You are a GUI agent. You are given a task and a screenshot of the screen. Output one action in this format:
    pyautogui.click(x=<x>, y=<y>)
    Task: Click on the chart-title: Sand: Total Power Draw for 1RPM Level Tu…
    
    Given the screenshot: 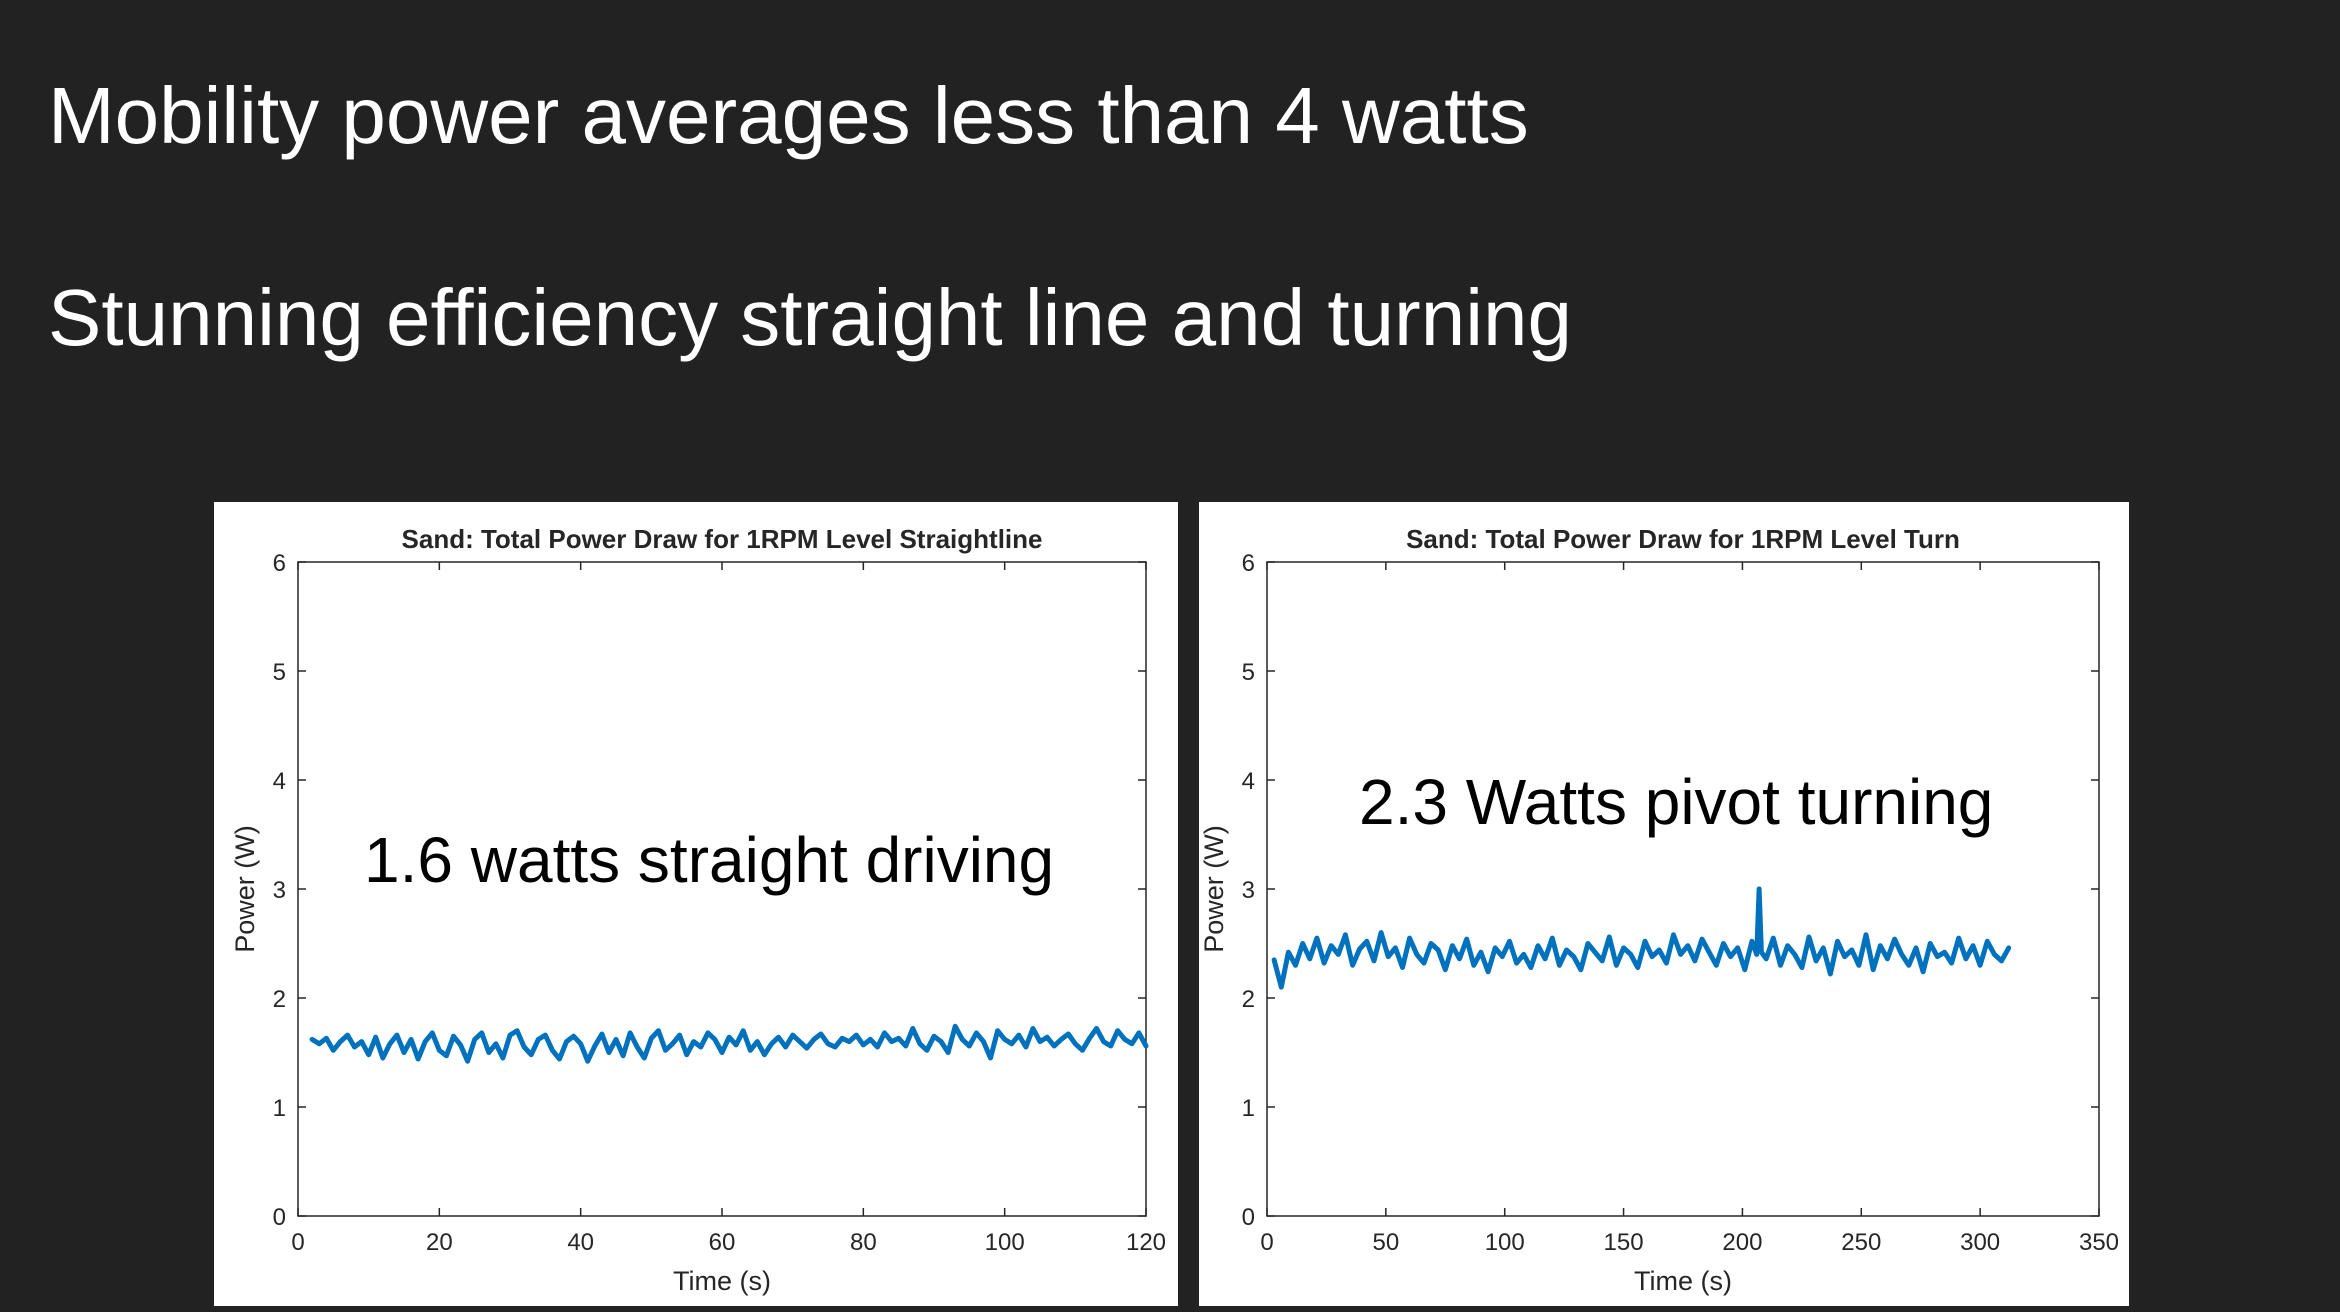 What is the action you would take?
    pyautogui.click(x=1683, y=539)
    